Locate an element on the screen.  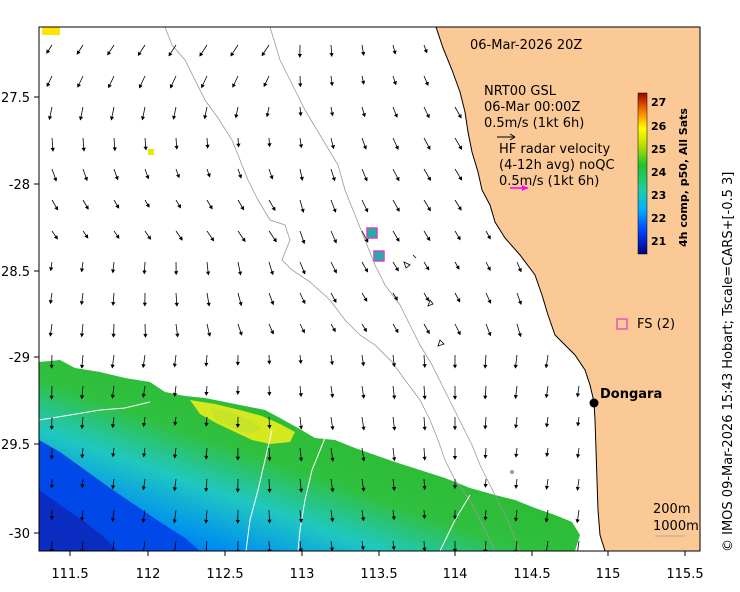
y-axis-ticks: 27.5 -28 28.5 -29 29.5 -30 is located at coordinates (20, 316).